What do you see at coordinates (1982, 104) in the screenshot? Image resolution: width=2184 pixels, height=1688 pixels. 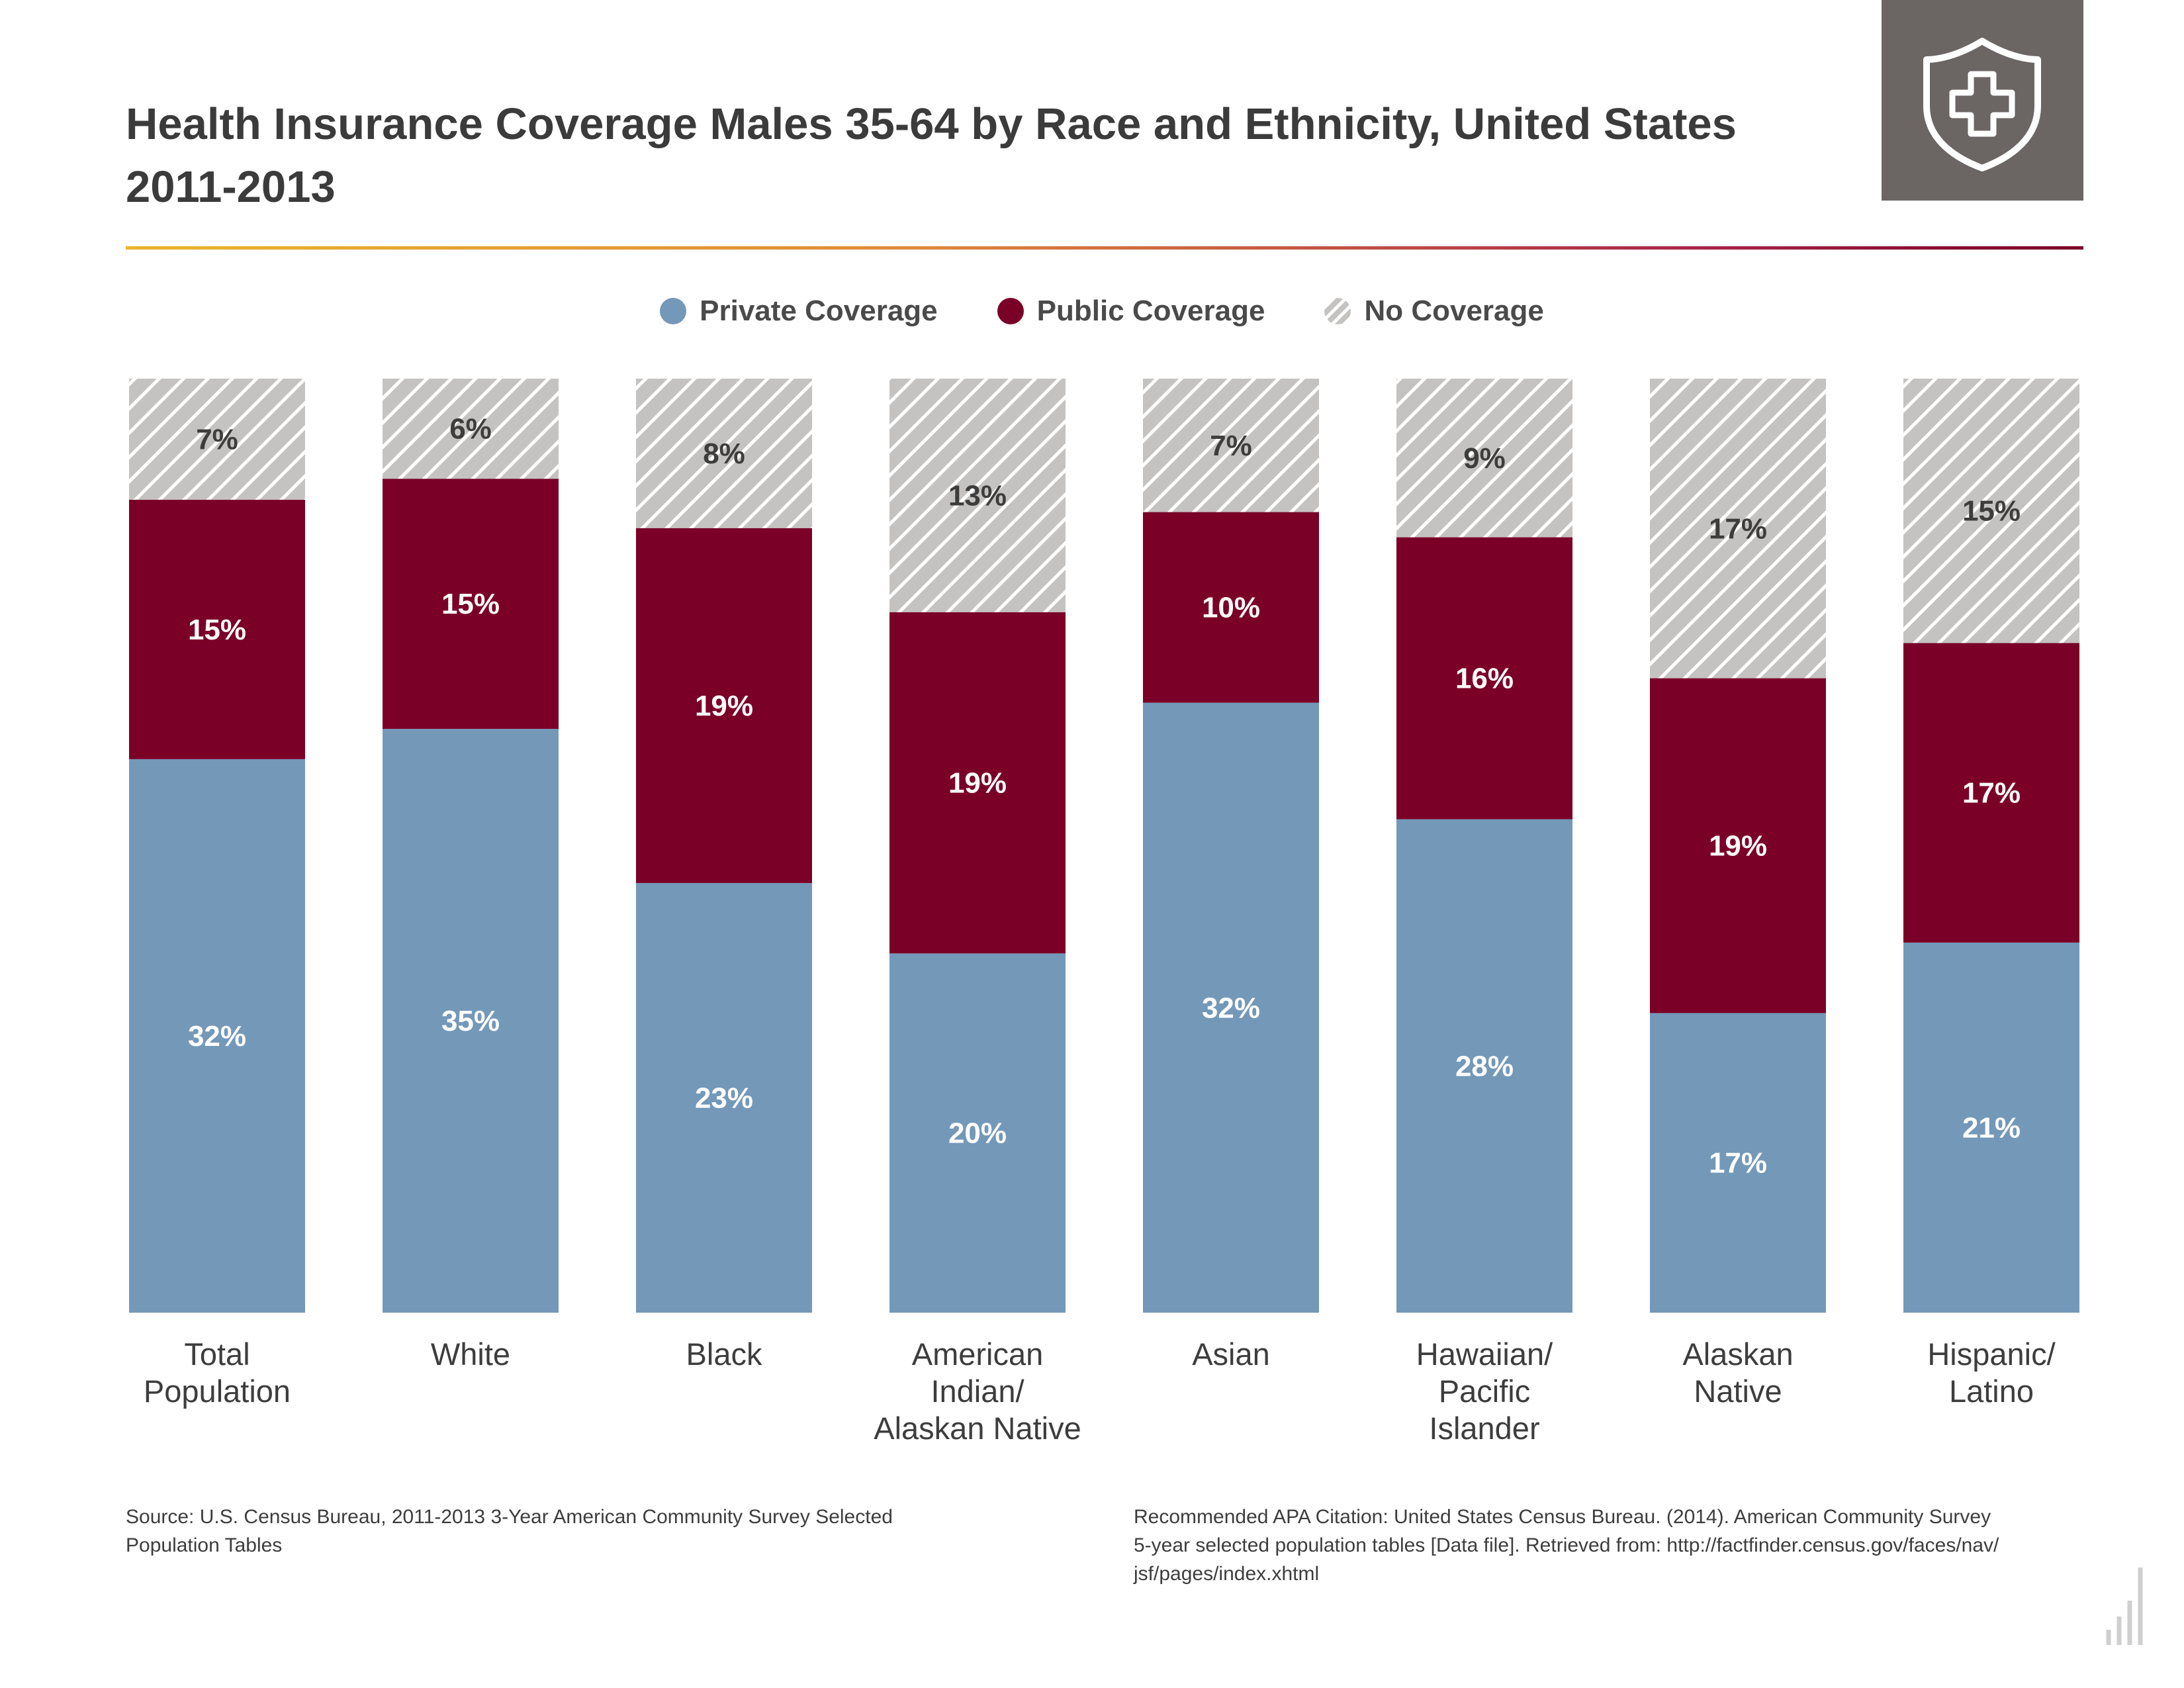 I see `shield-plus-icon` at bounding box center [1982, 104].